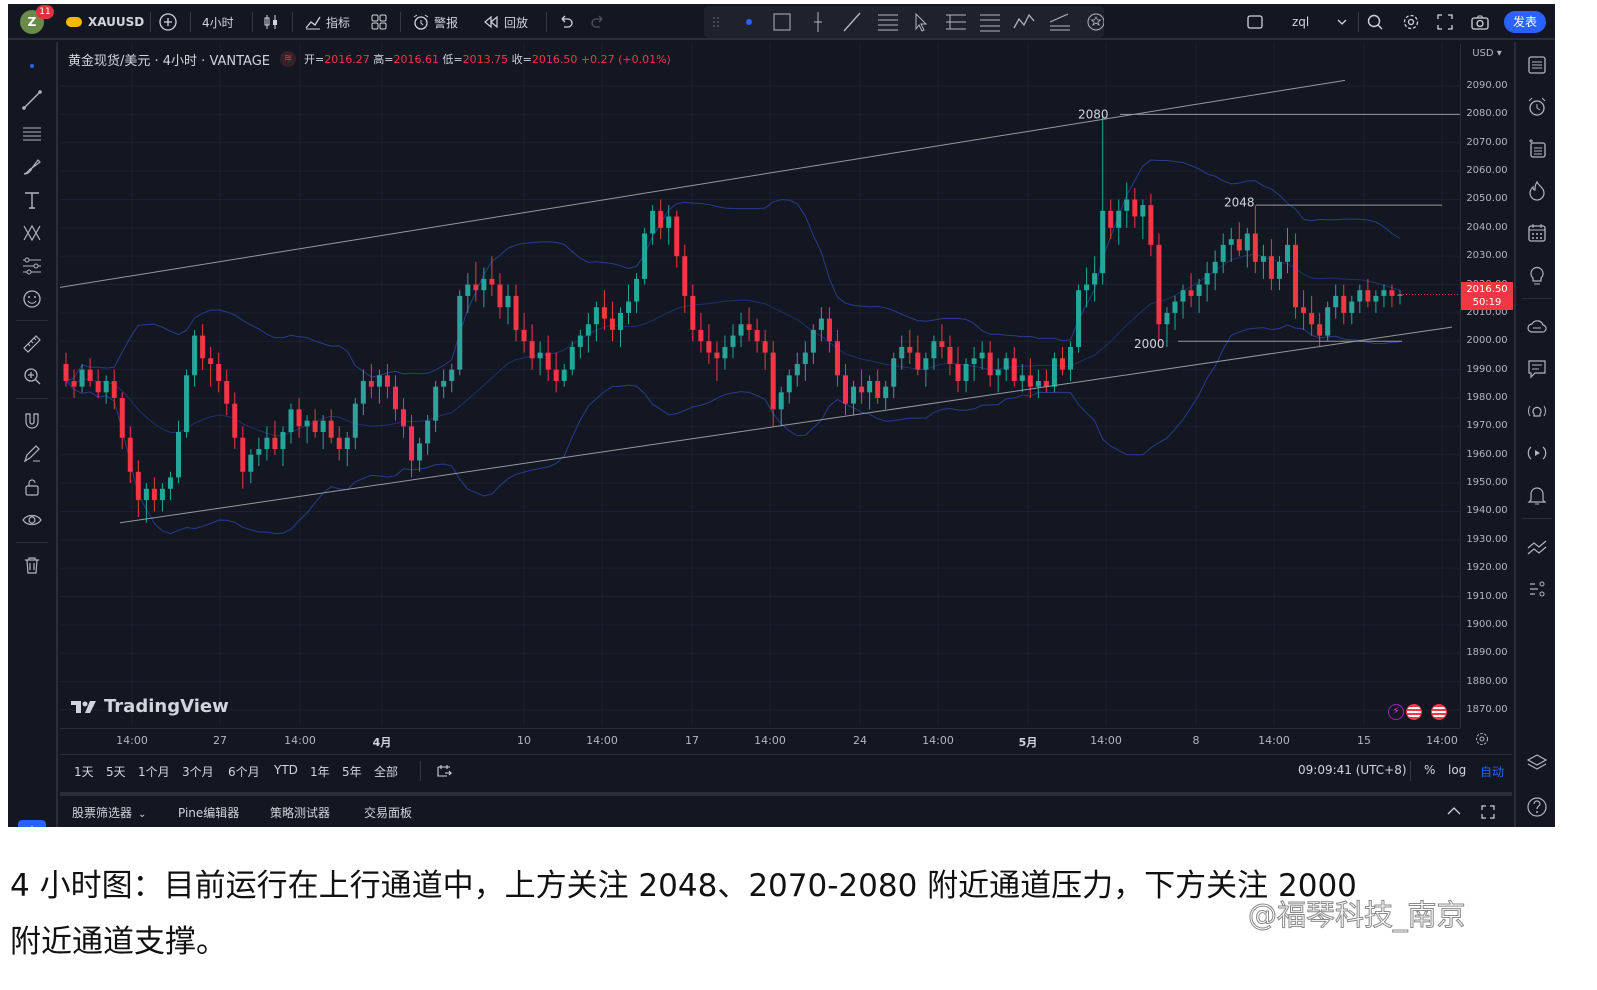 The height and width of the screenshot is (990, 1597). What do you see at coordinates (32, 233) in the screenshot?
I see `pattern-icon` at bounding box center [32, 233].